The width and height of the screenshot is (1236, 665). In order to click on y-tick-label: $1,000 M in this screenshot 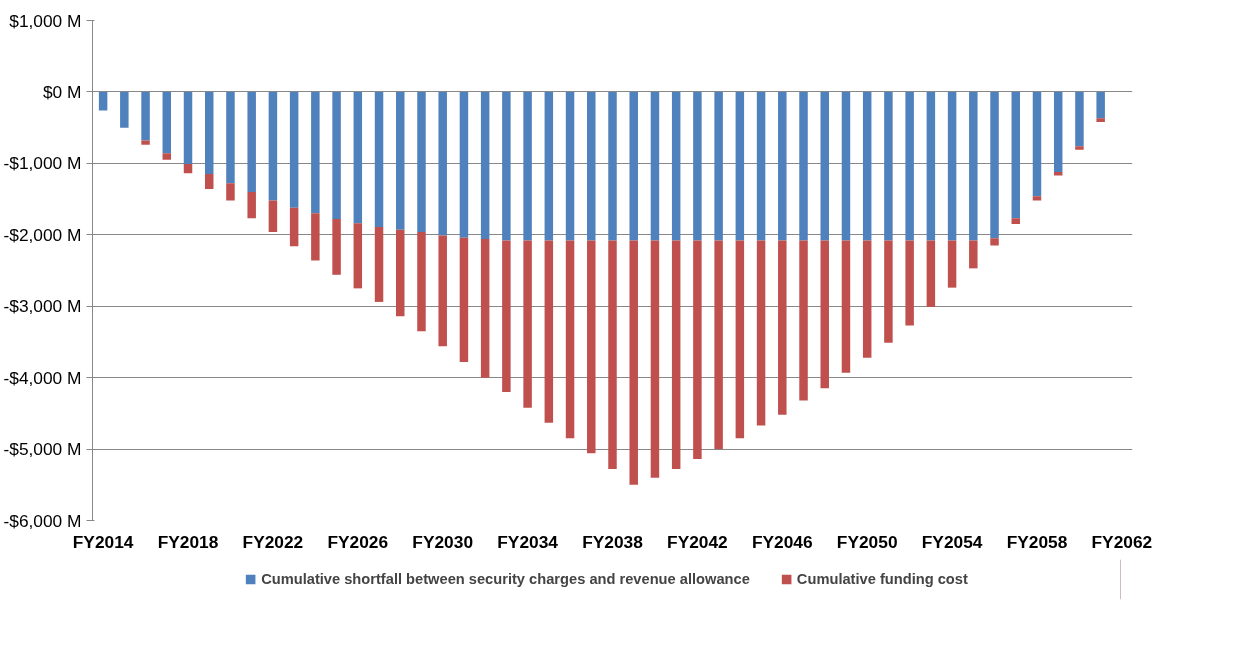, I will do `click(45, 20)`.